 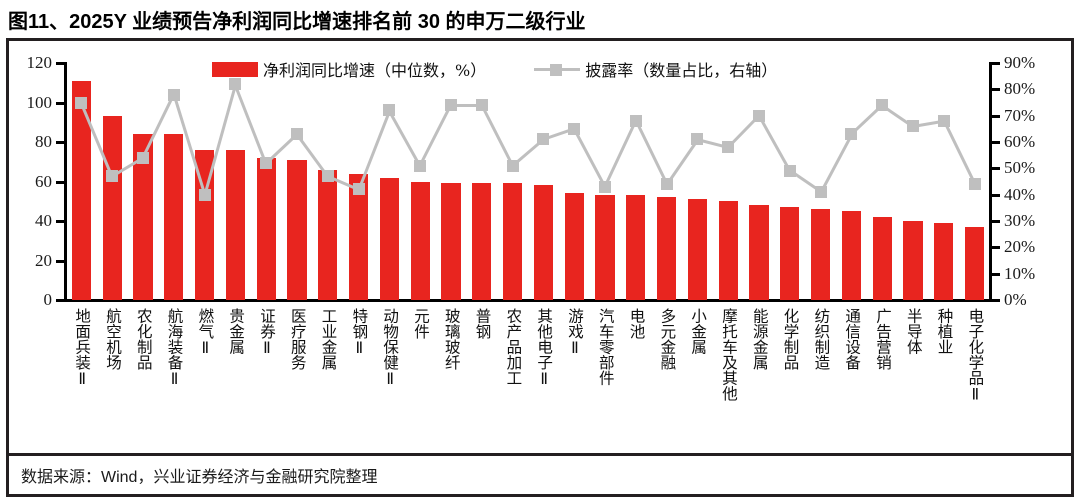 I want to click on y-tick-label-right: 50%, so click(x=1020, y=168).